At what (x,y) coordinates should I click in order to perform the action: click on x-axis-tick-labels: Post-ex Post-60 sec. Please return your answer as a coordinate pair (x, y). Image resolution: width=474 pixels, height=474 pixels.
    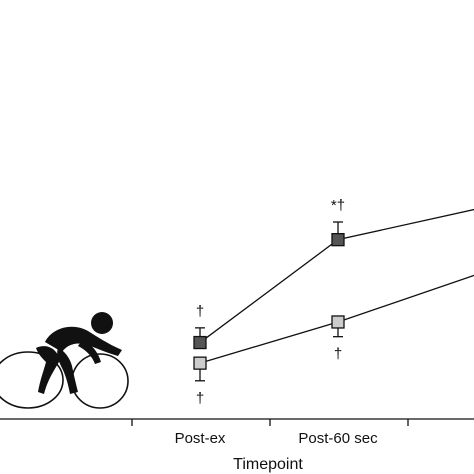
    Looking at the image, I should click on (277, 438).